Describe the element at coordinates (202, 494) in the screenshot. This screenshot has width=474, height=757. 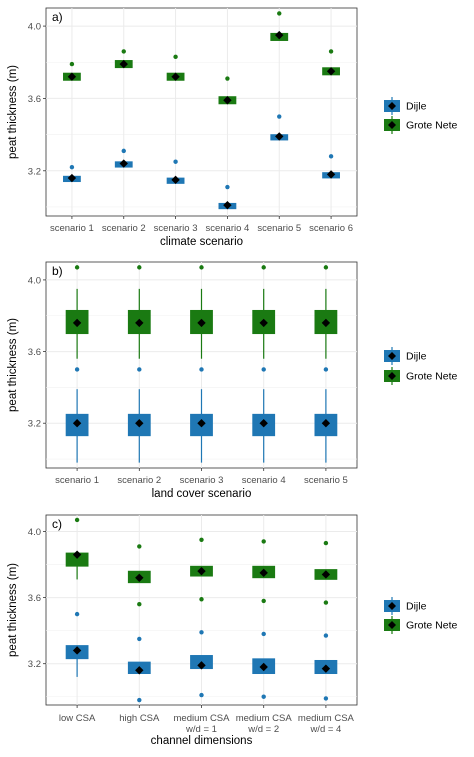
I see `x-axis-title: land cover scenario` at that location.